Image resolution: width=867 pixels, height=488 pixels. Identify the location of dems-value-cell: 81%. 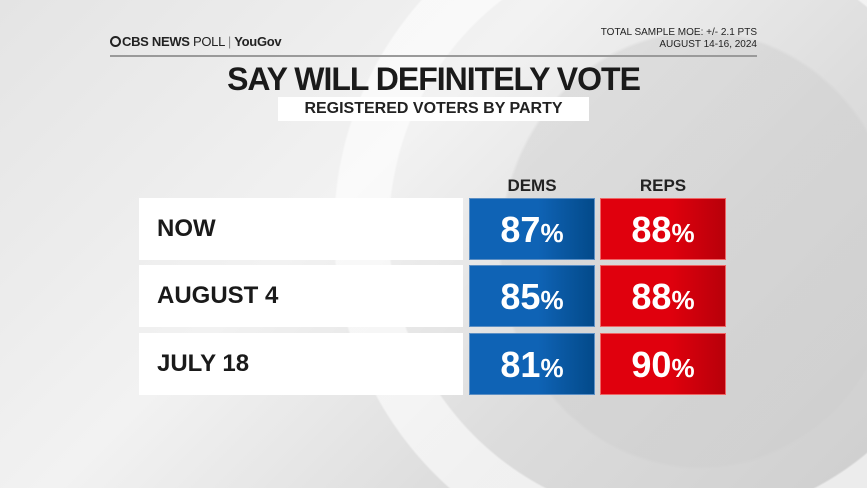
(532, 364).